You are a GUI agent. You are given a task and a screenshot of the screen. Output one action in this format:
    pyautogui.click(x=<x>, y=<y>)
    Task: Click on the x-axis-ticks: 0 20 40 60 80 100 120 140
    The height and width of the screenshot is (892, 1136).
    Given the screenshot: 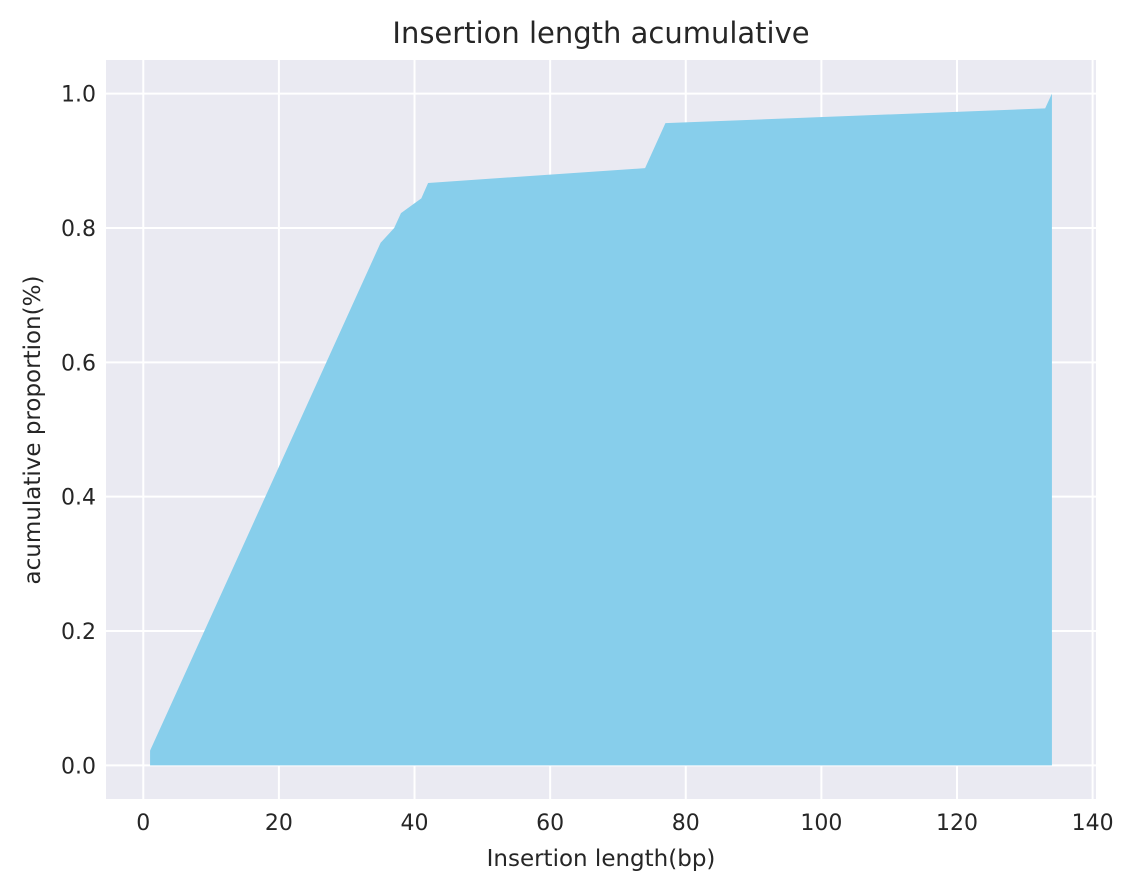 What is the action you would take?
    pyautogui.click(x=624, y=823)
    